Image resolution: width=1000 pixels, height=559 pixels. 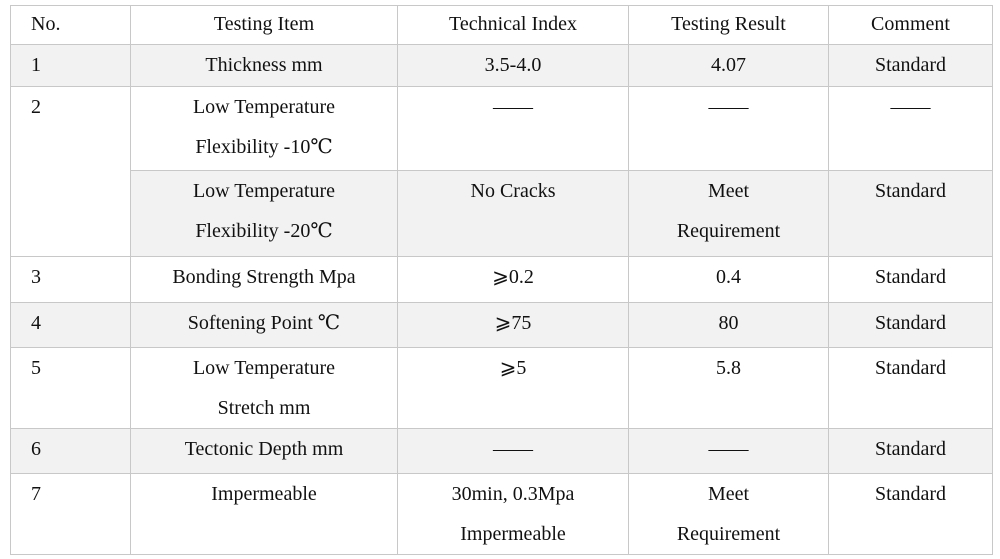 I want to click on cell: 2, so click(x=70, y=171).